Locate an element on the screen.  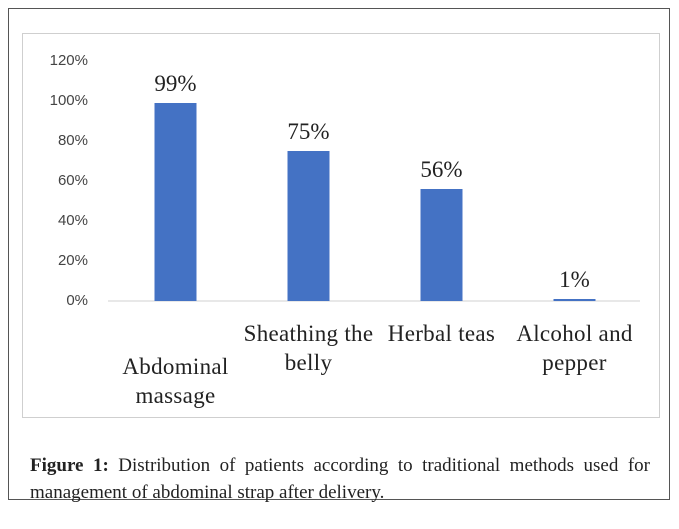
y-tick-label: 100% is located at coordinates (69, 100).